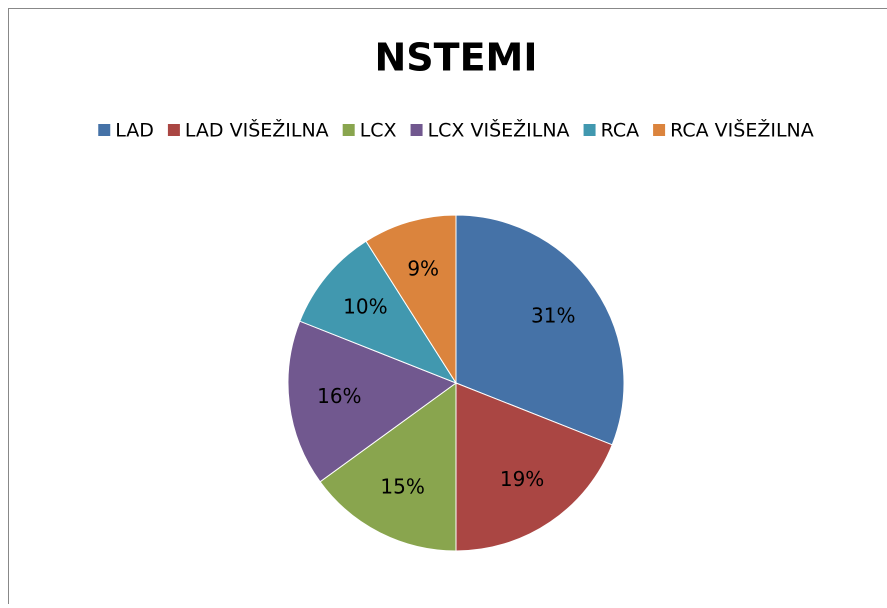 Image resolution: width=887 pixels, height=608 pixels. Describe the element at coordinates (365, 307) in the screenshot. I see `data-label: 10%` at that location.